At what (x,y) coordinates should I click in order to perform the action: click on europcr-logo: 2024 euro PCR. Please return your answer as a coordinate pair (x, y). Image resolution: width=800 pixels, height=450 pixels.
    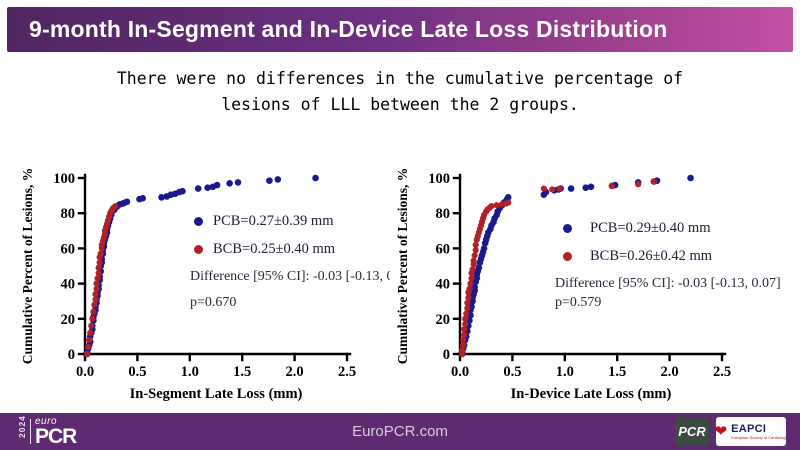
    Looking at the image, I should click on (46, 431).